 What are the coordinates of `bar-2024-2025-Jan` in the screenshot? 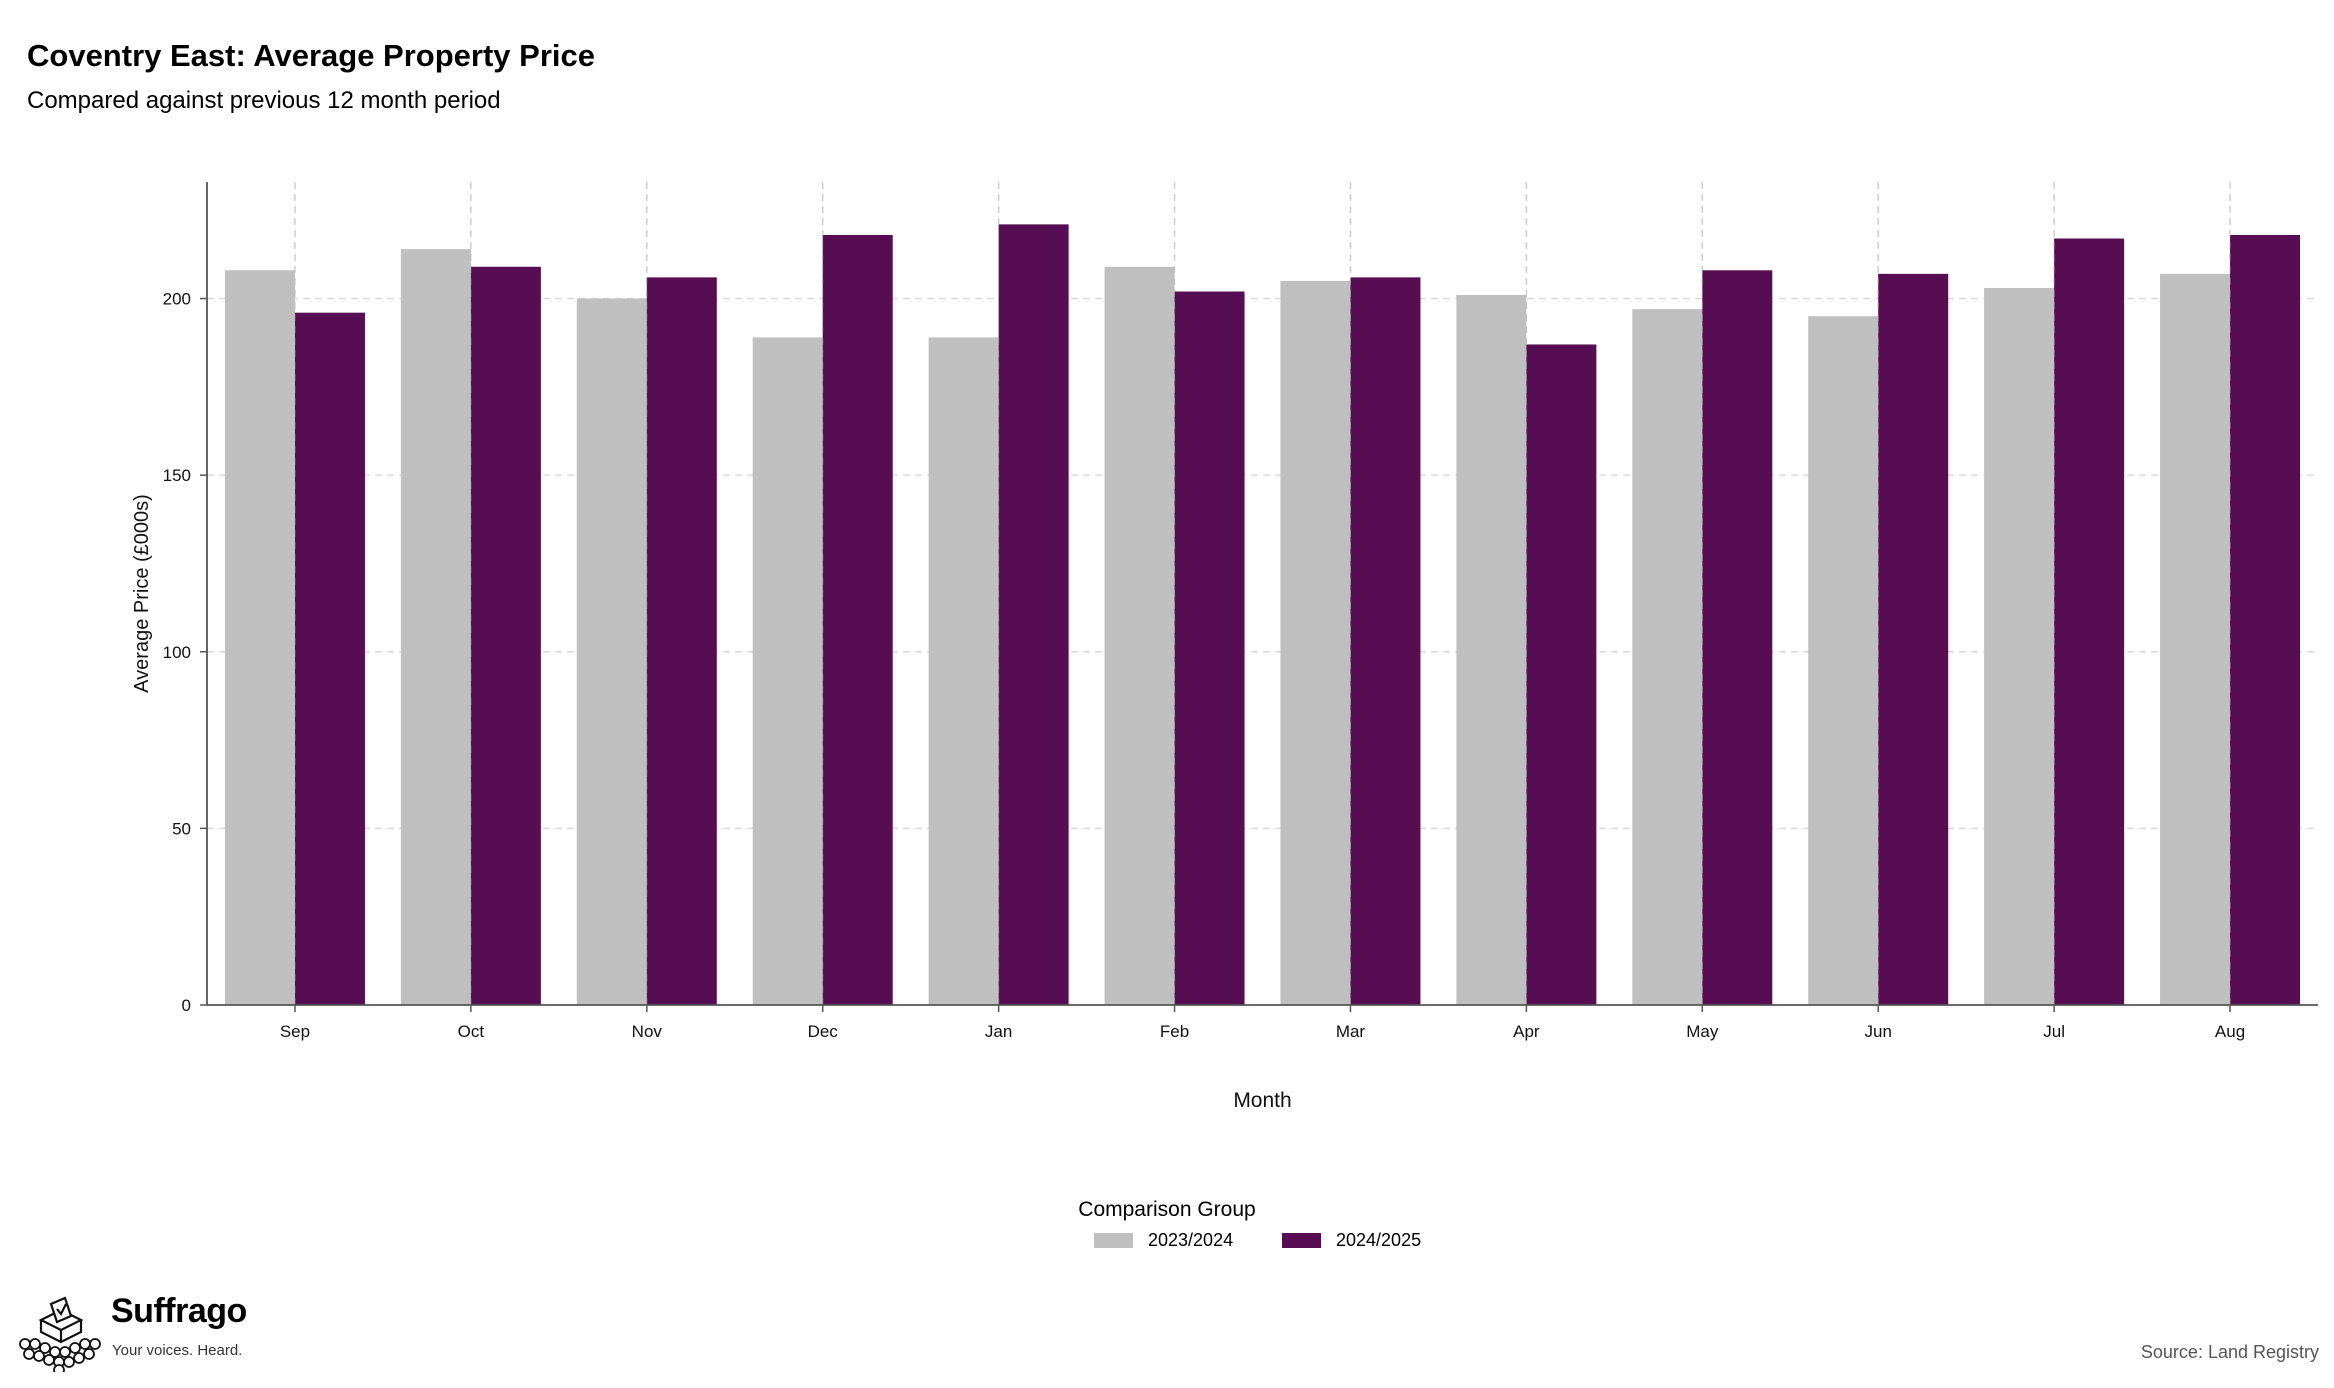 It's located at (1033, 615).